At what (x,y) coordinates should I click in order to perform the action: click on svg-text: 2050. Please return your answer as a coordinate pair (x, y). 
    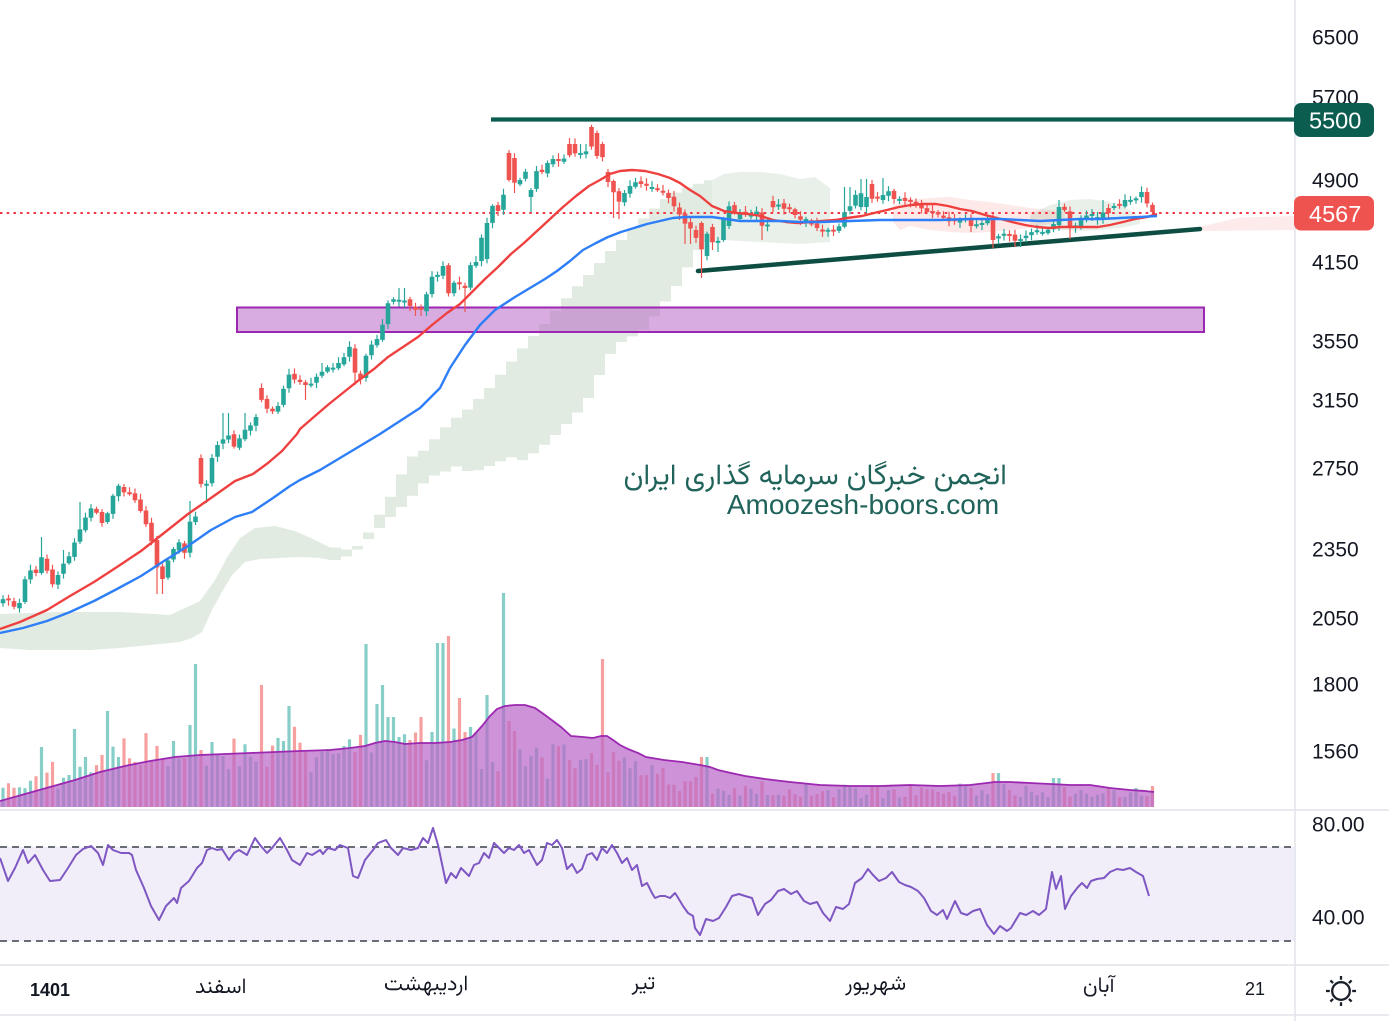
    Looking at the image, I should click on (1335, 619).